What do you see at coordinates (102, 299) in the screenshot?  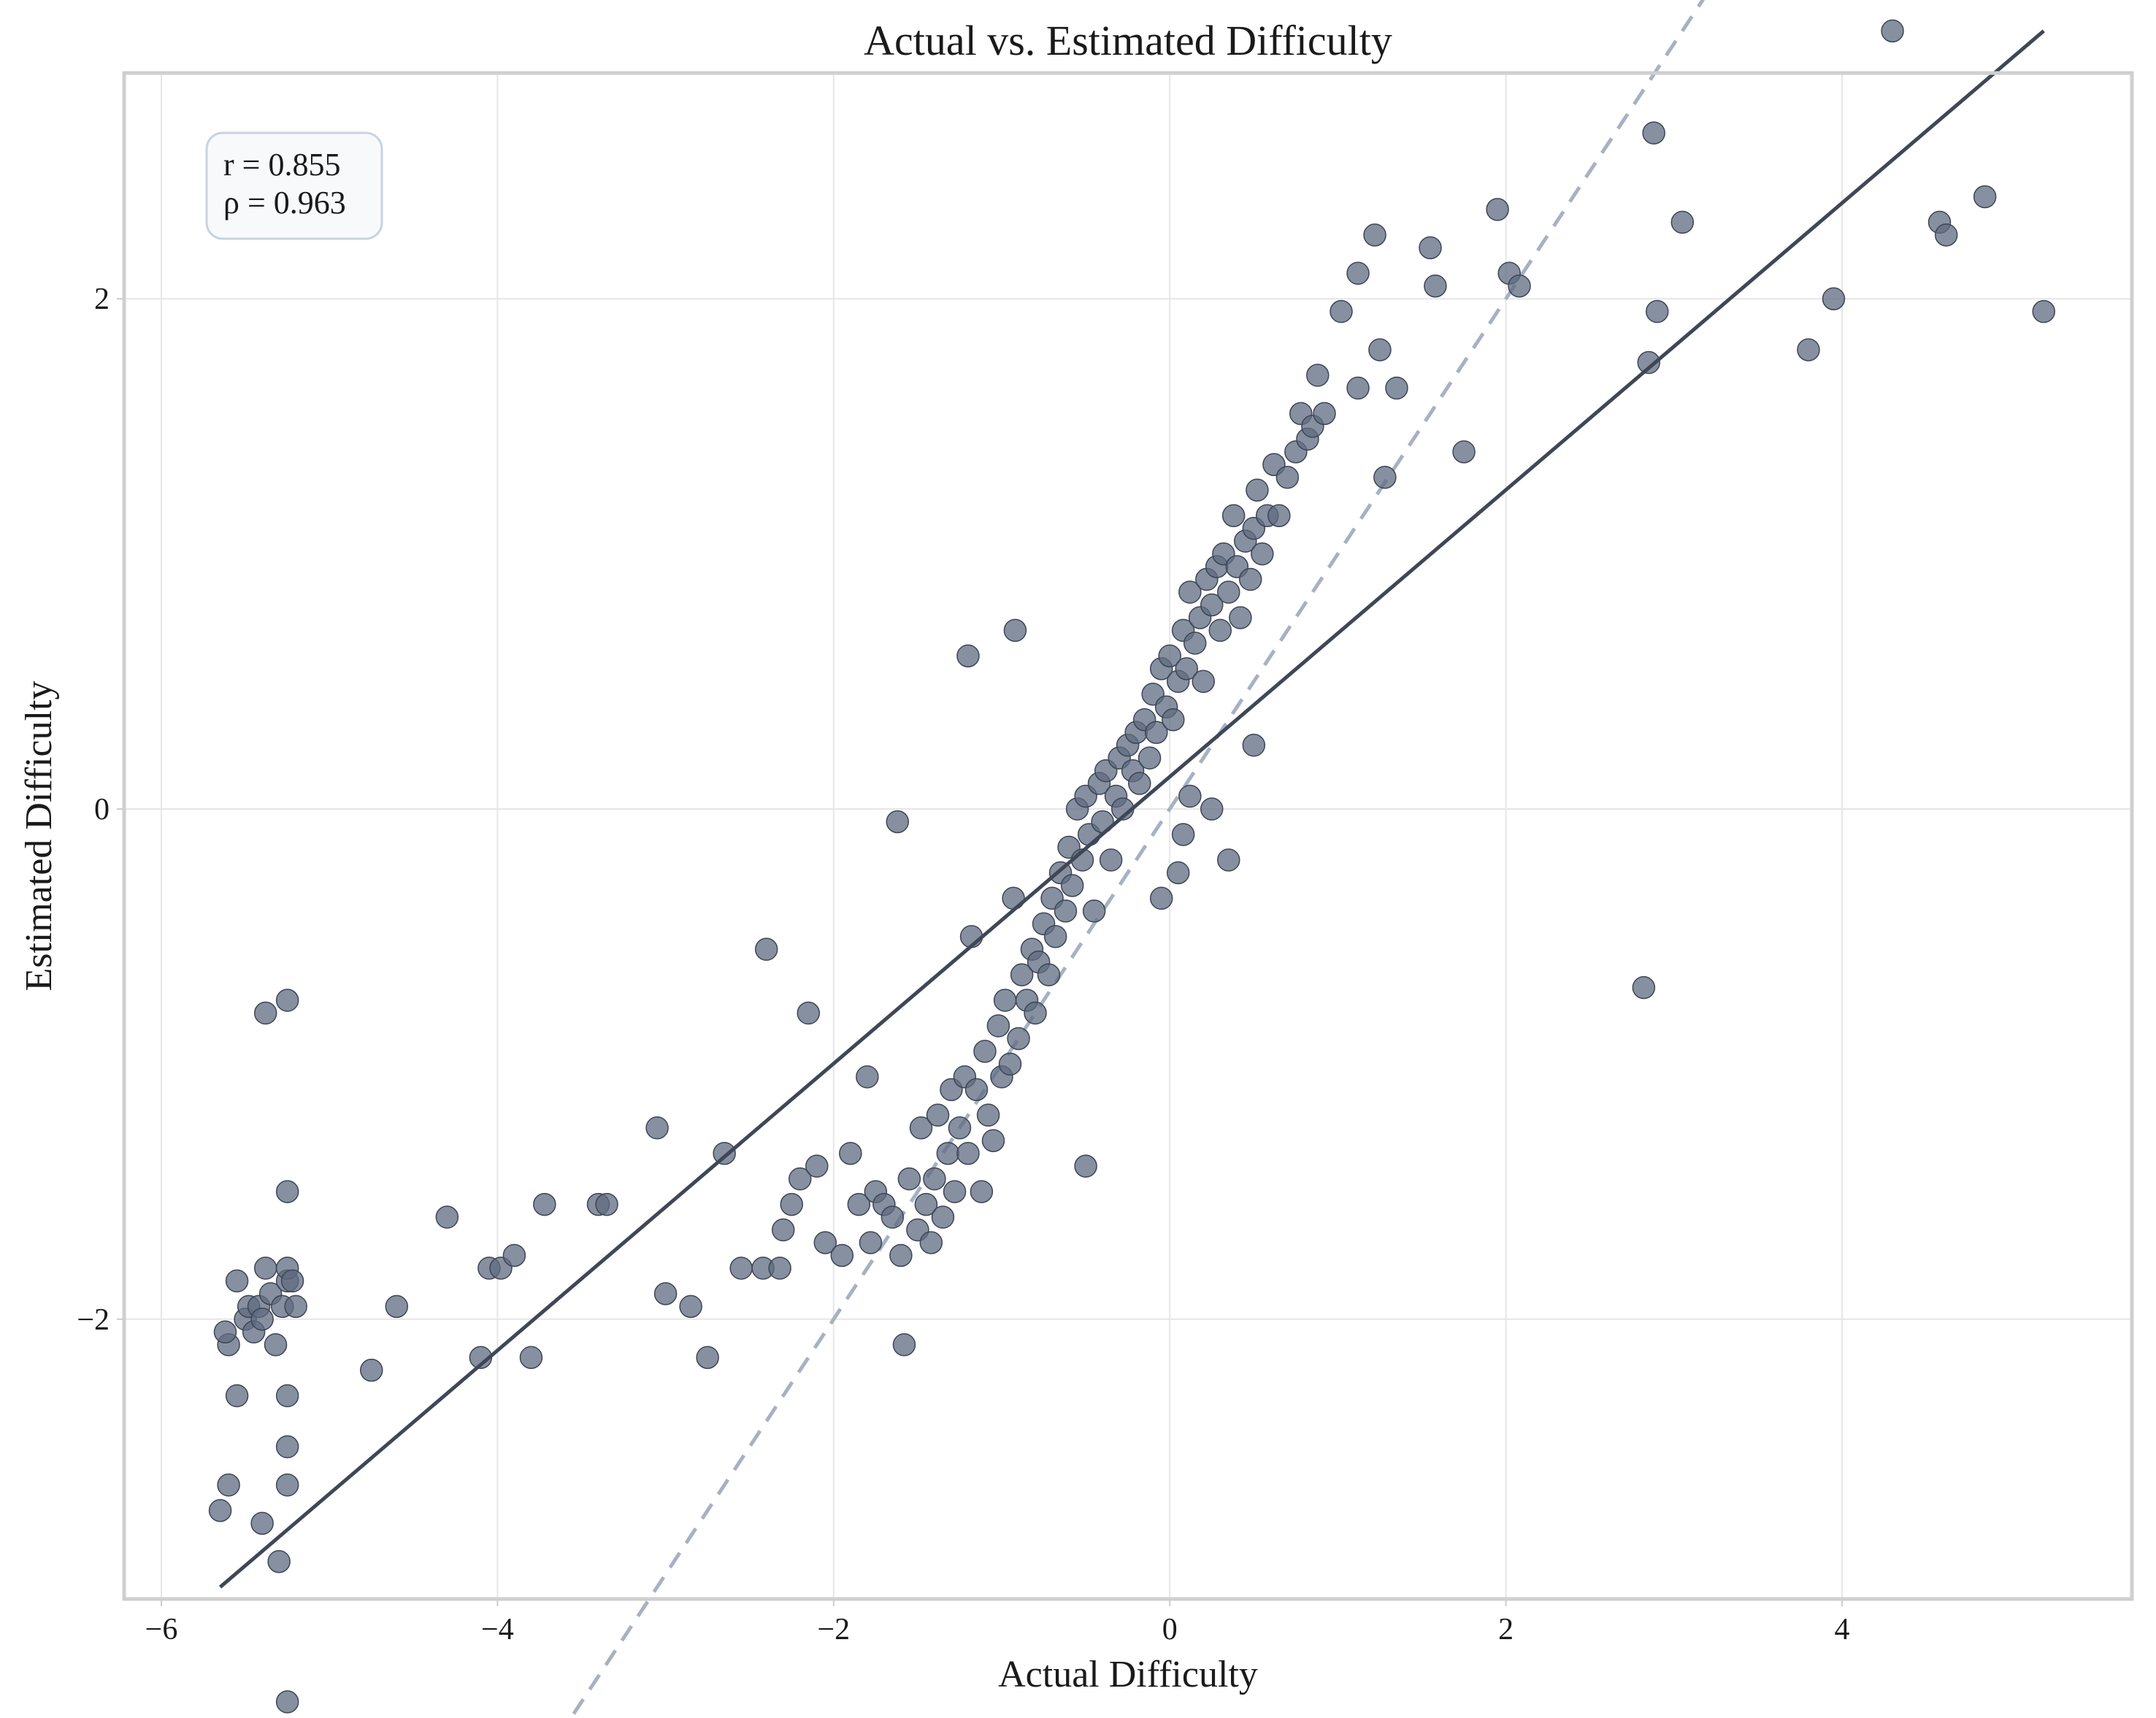 I see `y-tick-label: 2` at bounding box center [102, 299].